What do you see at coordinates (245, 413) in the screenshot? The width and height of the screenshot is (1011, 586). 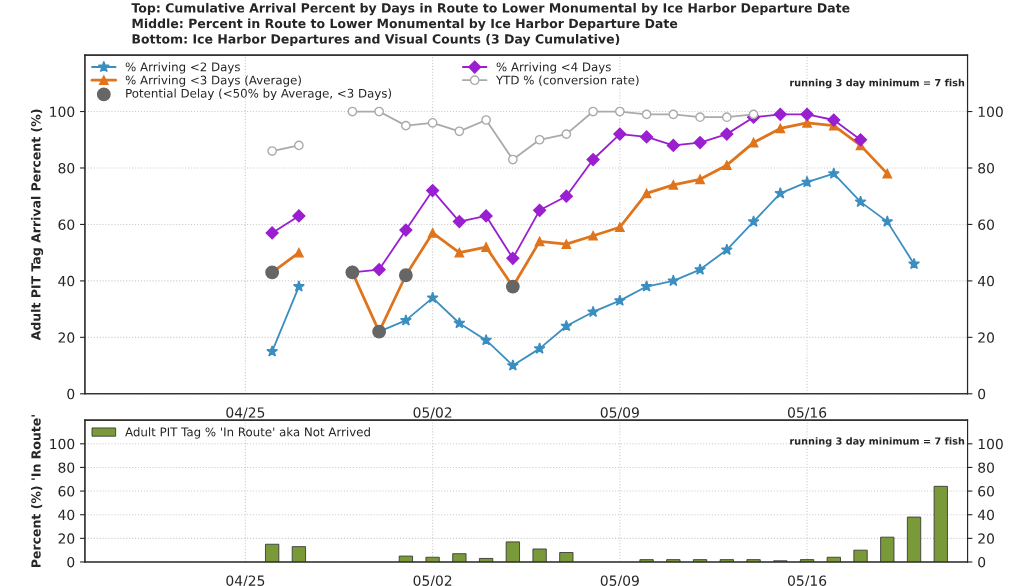 I see `x-tick-label: 04/25` at bounding box center [245, 413].